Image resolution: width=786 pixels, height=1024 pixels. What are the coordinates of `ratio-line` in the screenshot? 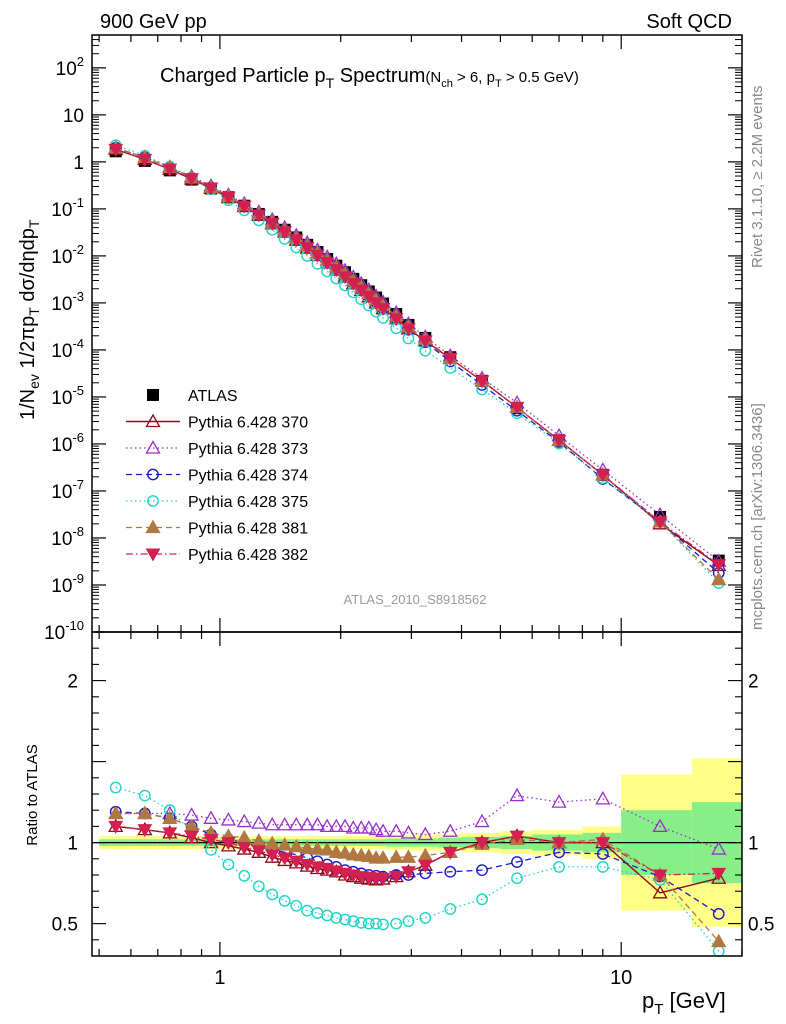 It's located at (417, 822).